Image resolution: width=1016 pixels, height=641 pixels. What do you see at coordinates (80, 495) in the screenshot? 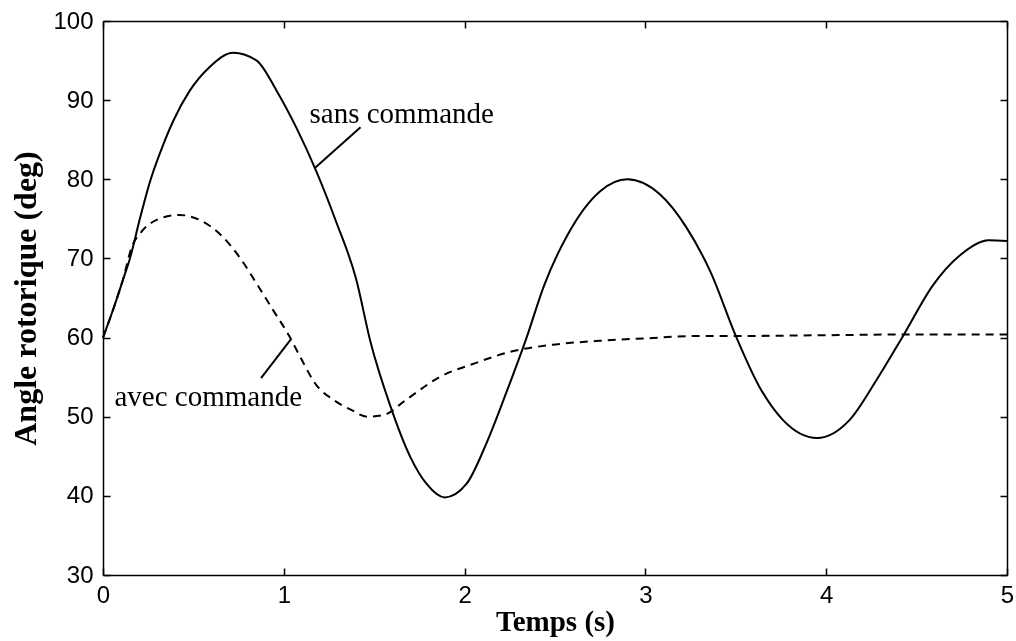
I see `y-tick-label: 40` at bounding box center [80, 495].